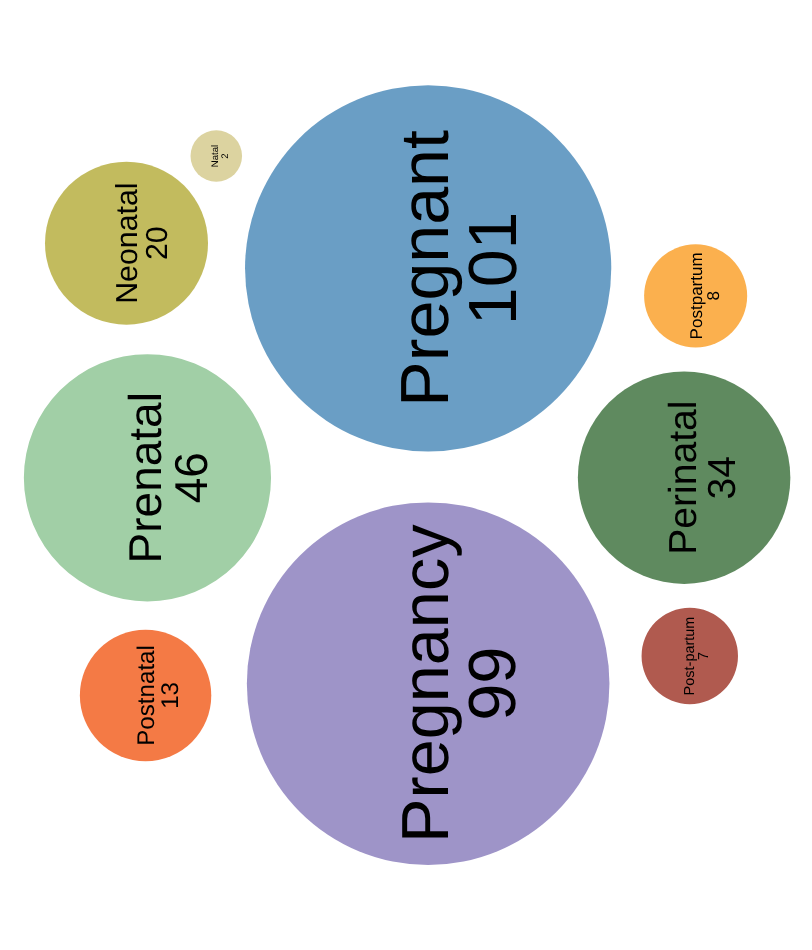 This screenshot has width=812, height=950. Describe the element at coordinates (723, 477) in the screenshot. I see `data-label: 34` at that location.